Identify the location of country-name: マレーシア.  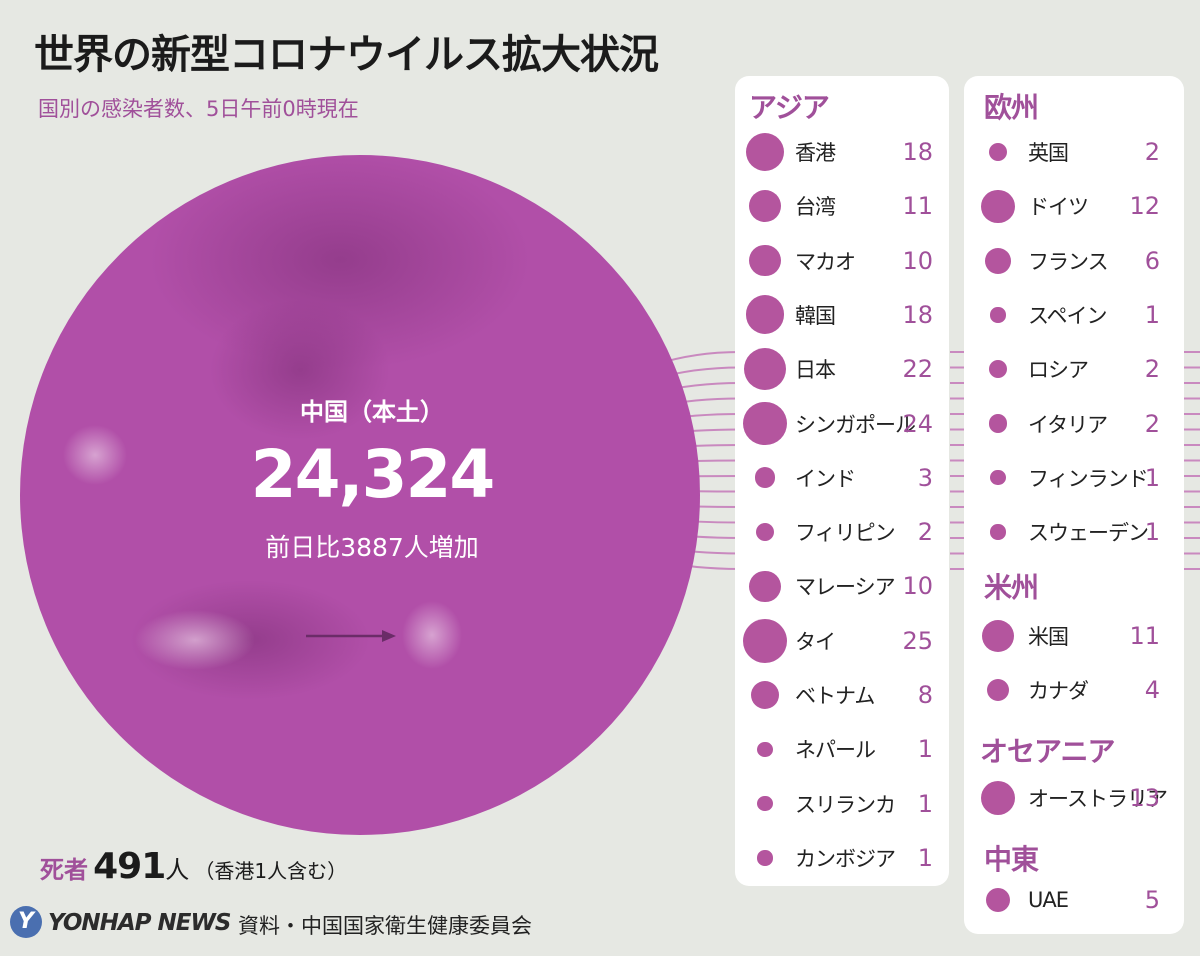
(845, 587).